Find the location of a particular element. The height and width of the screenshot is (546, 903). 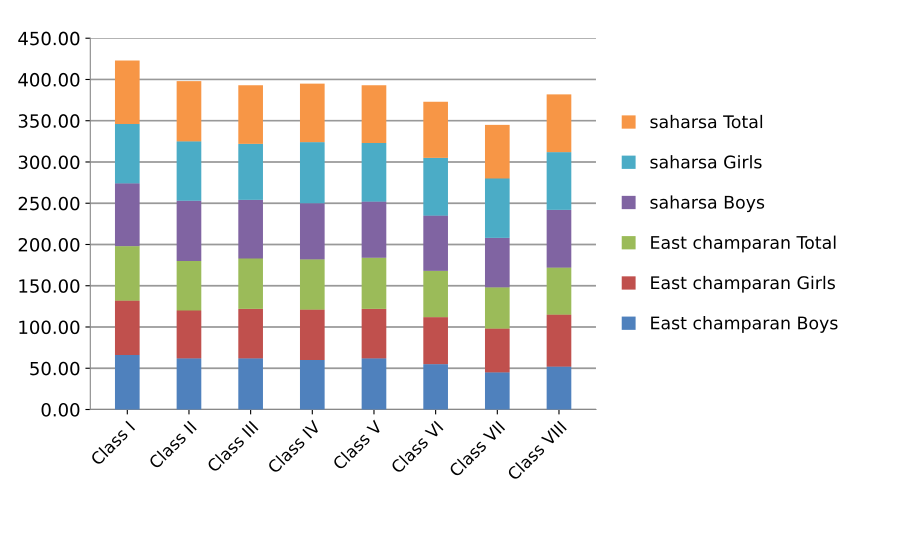

y-tick-label: 0.00 is located at coordinates (61, 409).